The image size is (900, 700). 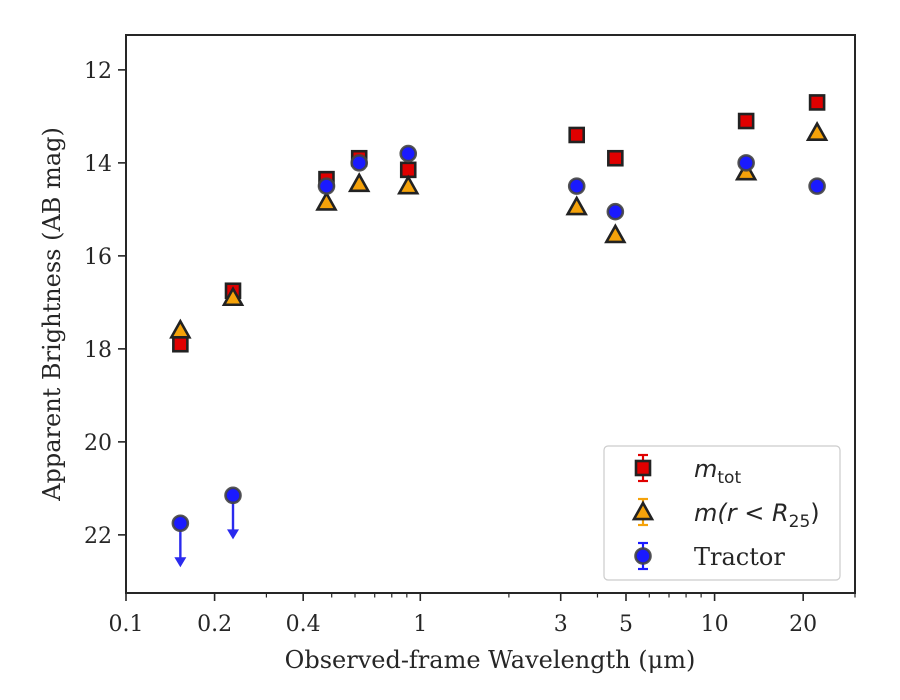 I want to click on y-axis-label: Apparent Brightness (AB mag), so click(x=52, y=314).